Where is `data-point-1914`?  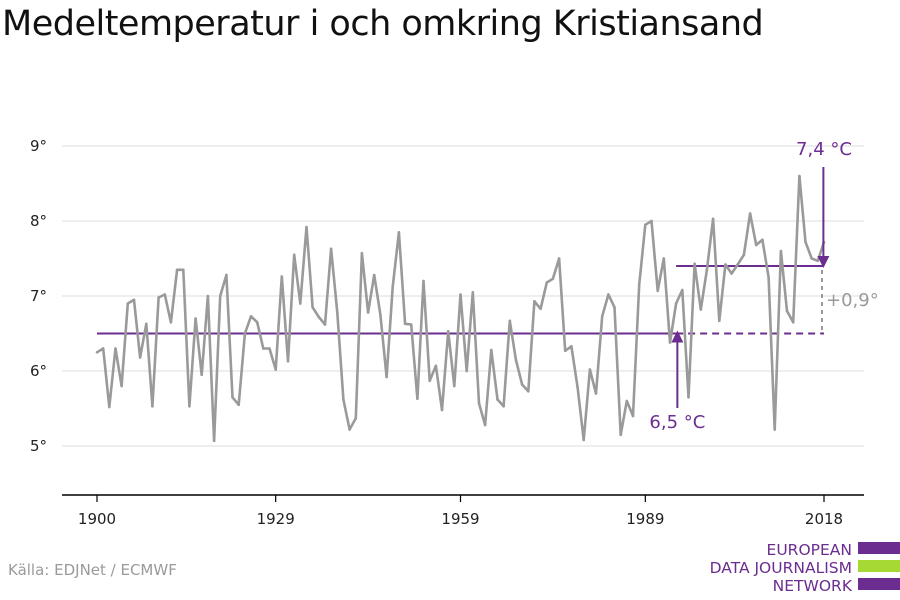
data-point-1914 is located at coordinates (183, 270).